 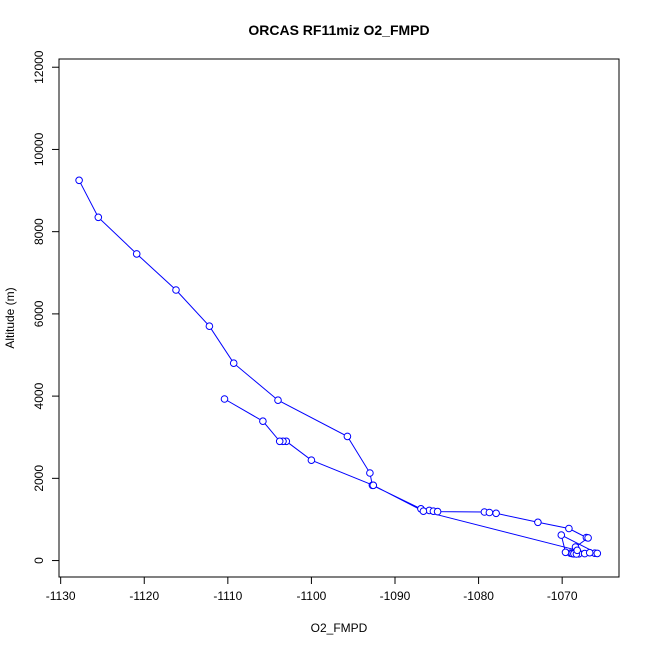 What do you see at coordinates (339, 628) in the screenshot?
I see `x-axis-label: O2_FMPD` at bounding box center [339, 628].